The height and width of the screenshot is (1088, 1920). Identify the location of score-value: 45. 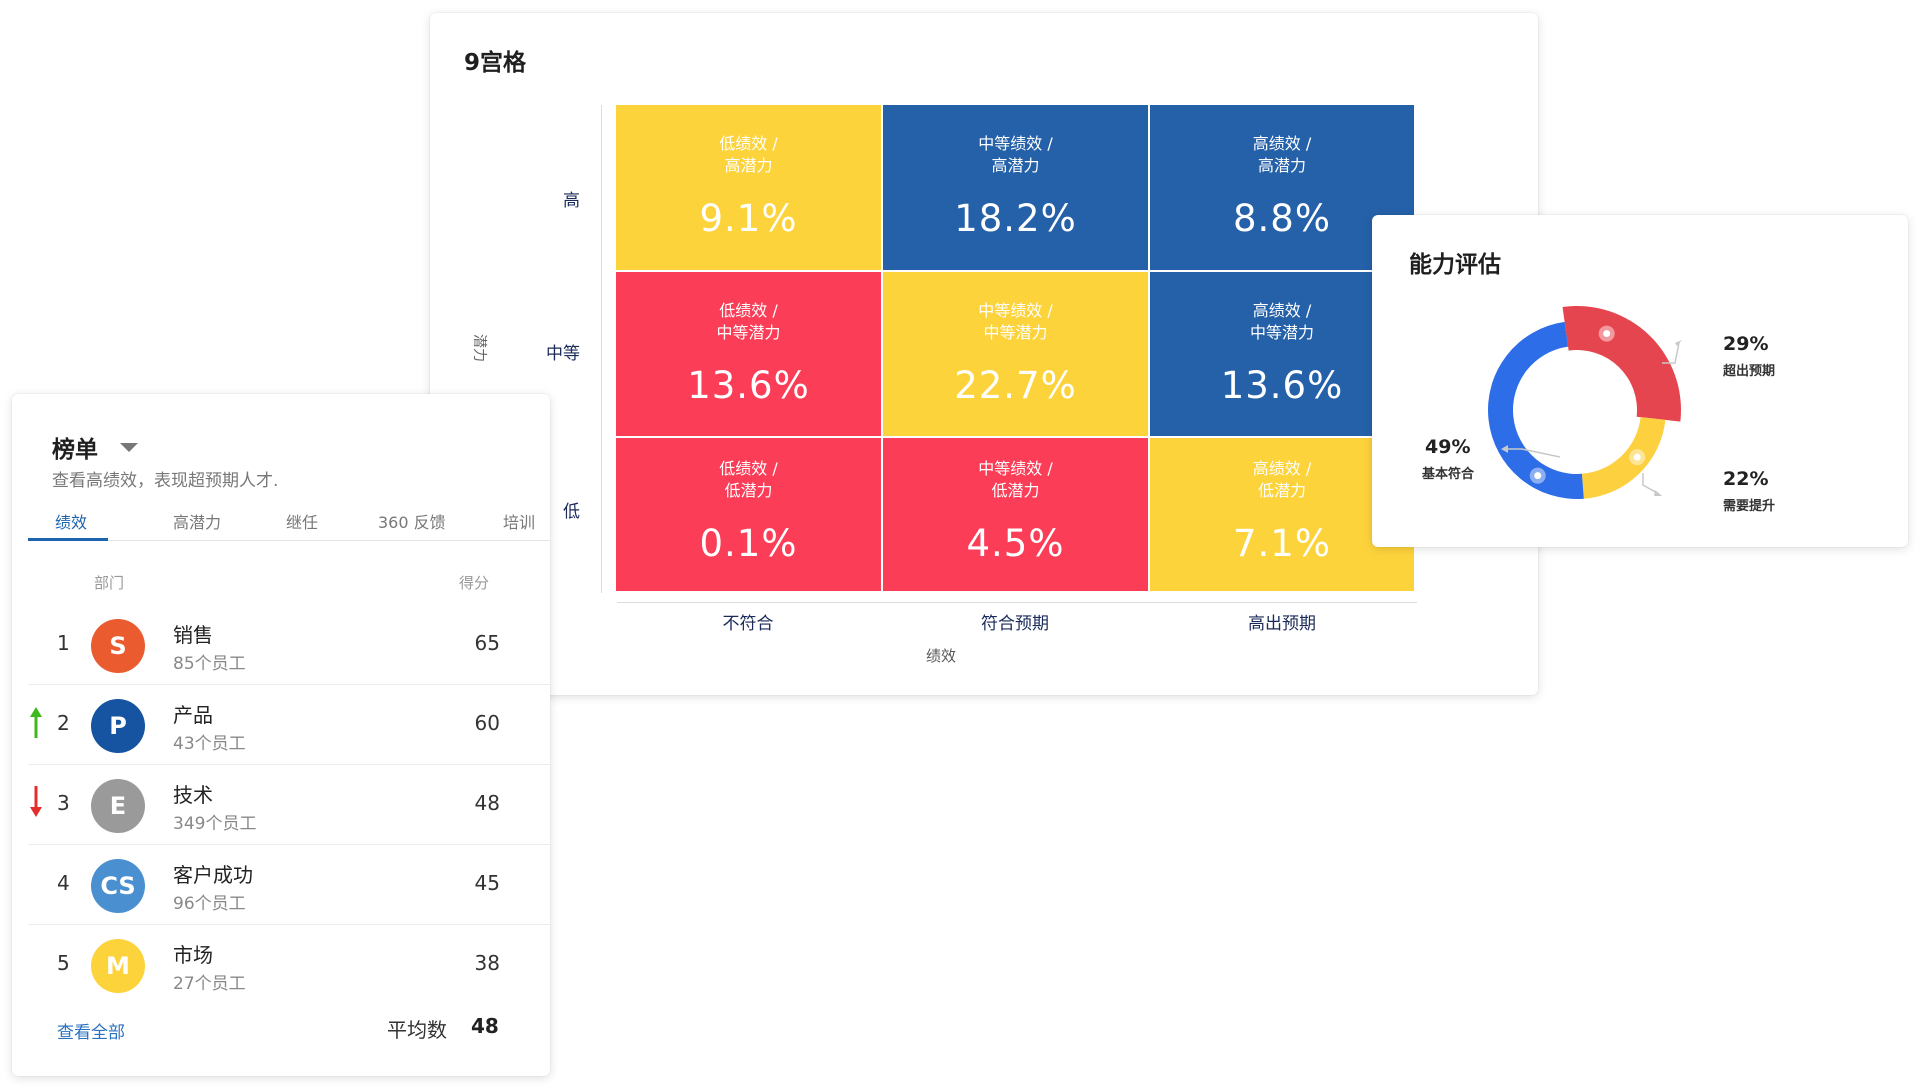
(487, 883).